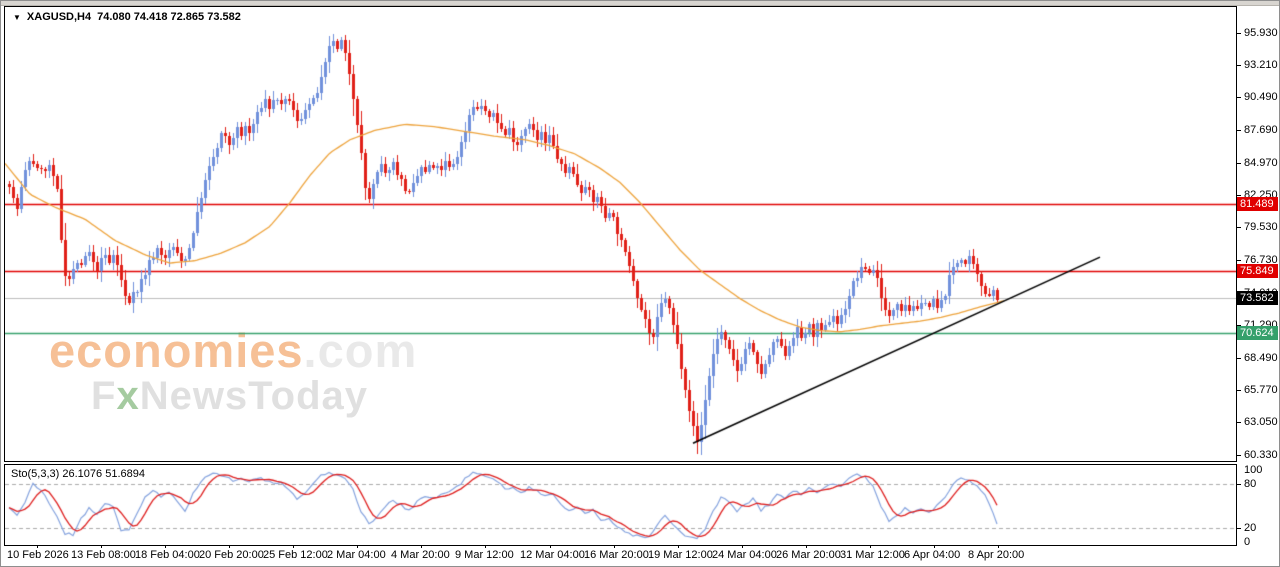 The width and height of the screenshot is (1280, 567). I want to click on time-tick-label: 24 Mar 04:00, so click(744, 555).